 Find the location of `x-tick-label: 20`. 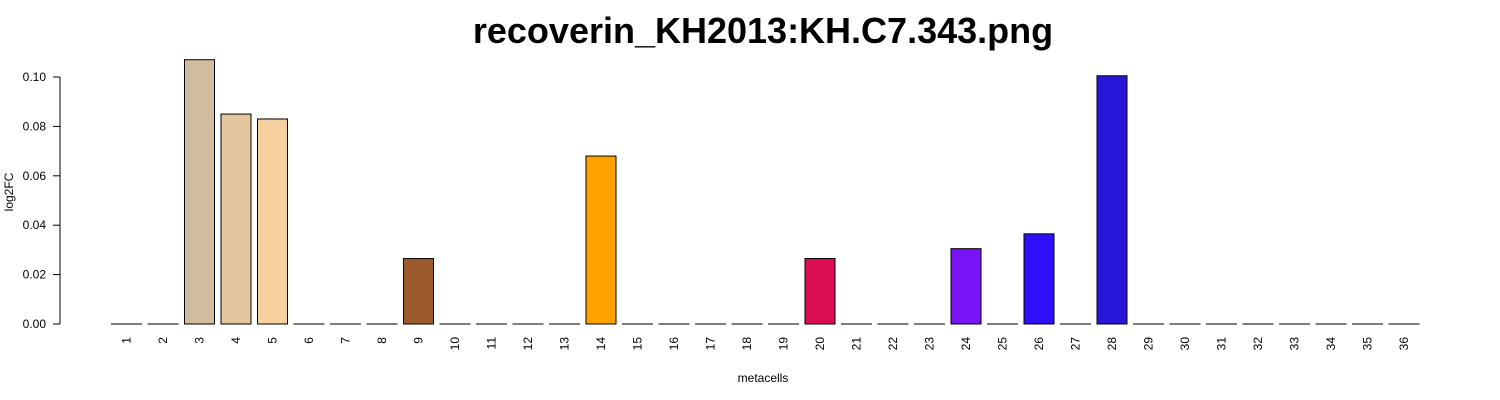

x-tick-label: 20 is located at coordinates (820, 344).